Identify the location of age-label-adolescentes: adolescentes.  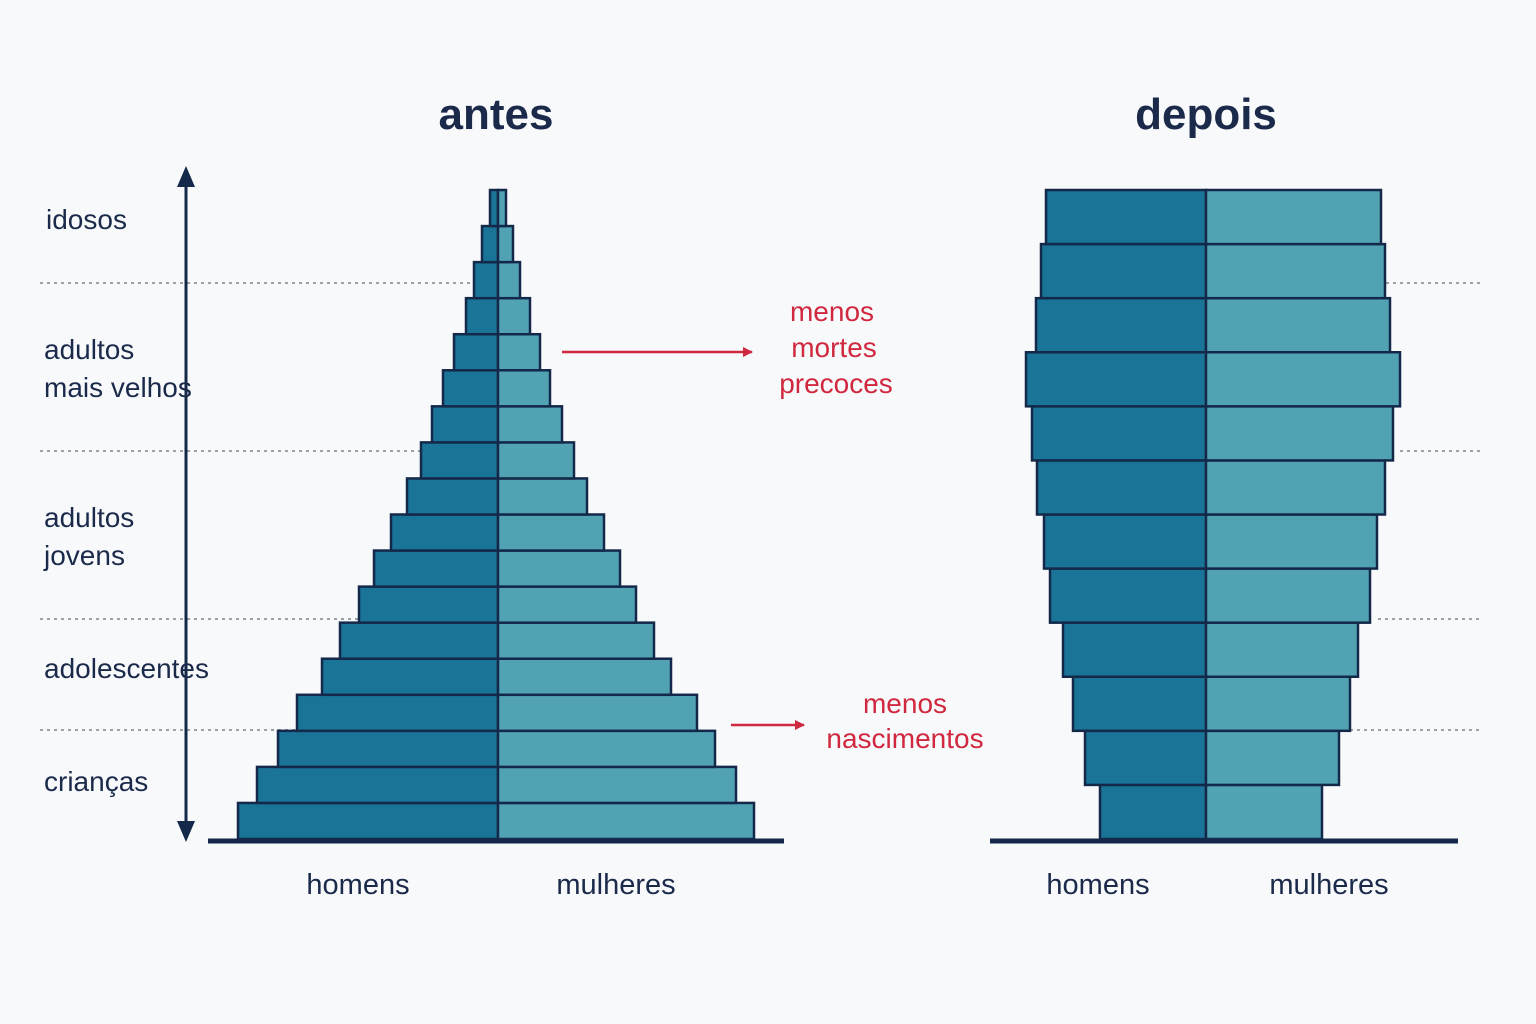
(126, 668).